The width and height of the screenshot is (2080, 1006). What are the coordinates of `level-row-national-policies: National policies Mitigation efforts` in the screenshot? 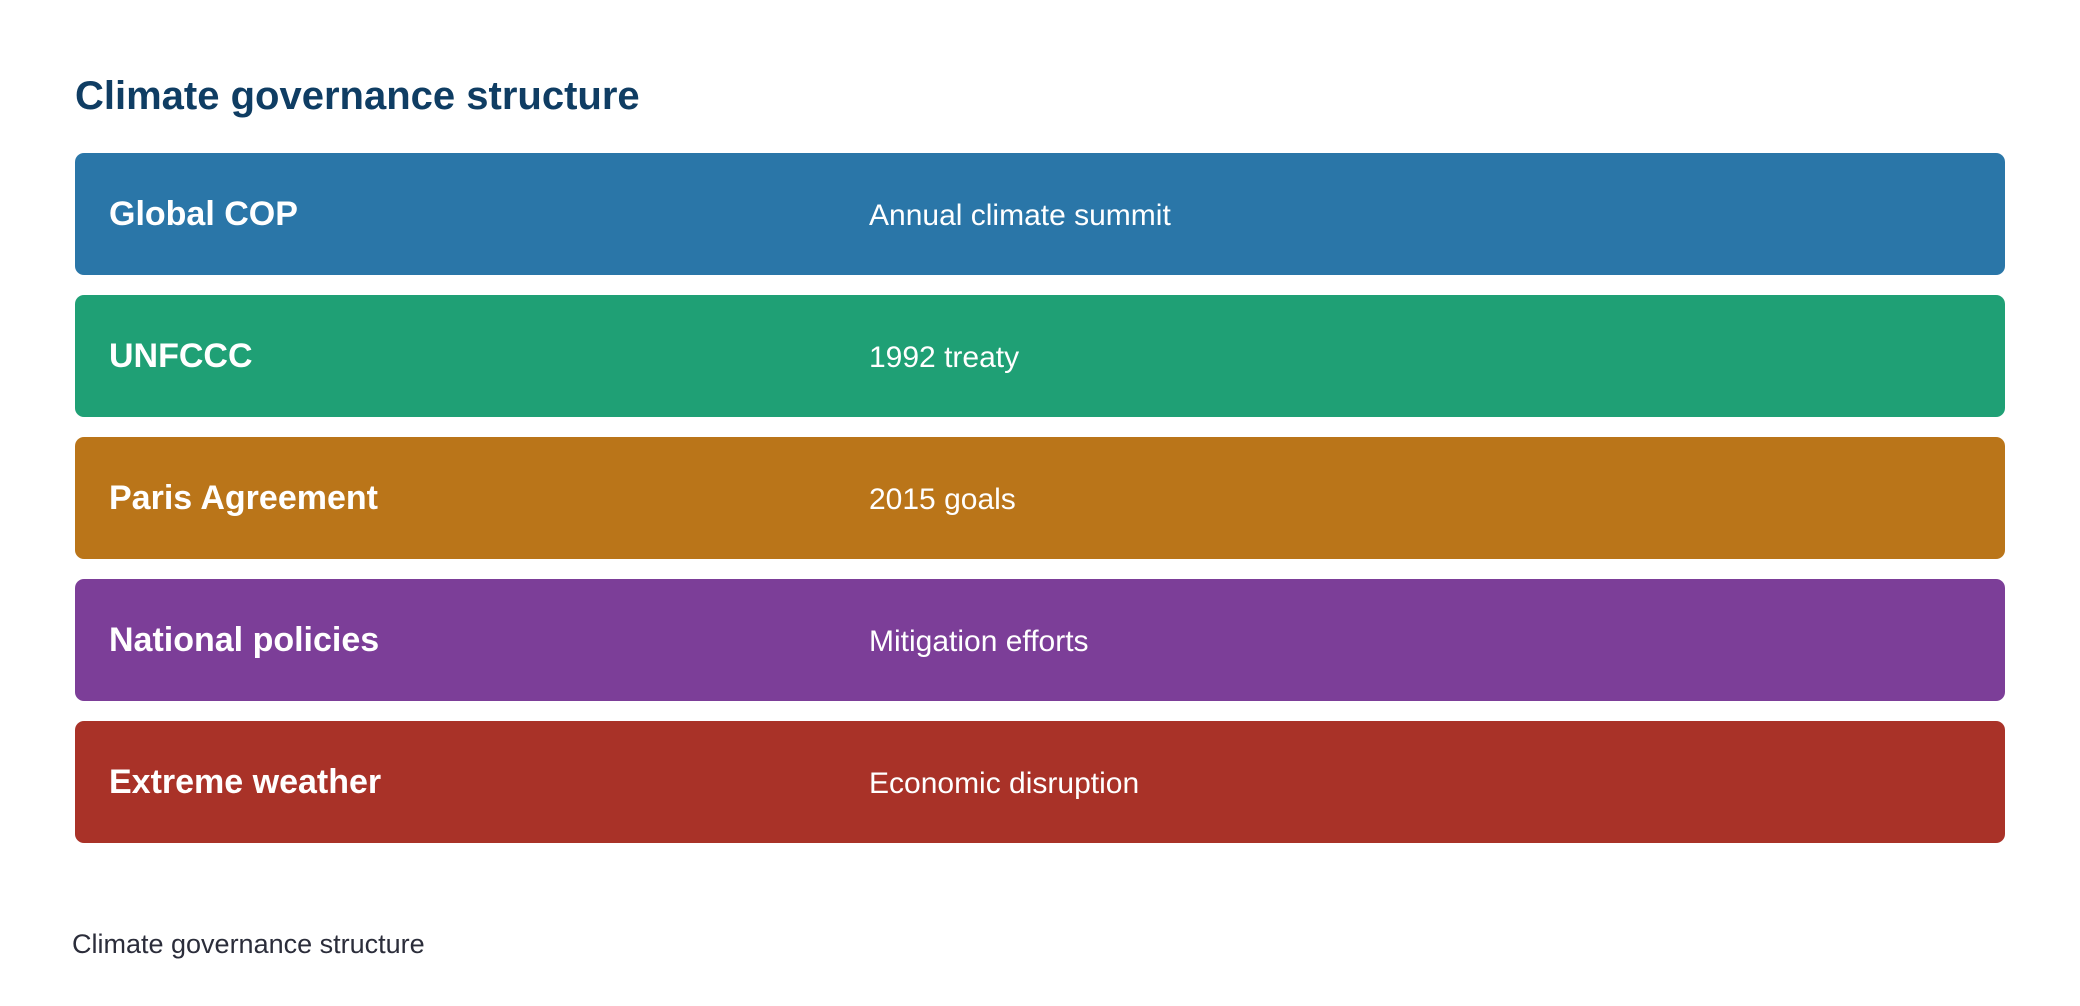 It's located at (1040, 640).